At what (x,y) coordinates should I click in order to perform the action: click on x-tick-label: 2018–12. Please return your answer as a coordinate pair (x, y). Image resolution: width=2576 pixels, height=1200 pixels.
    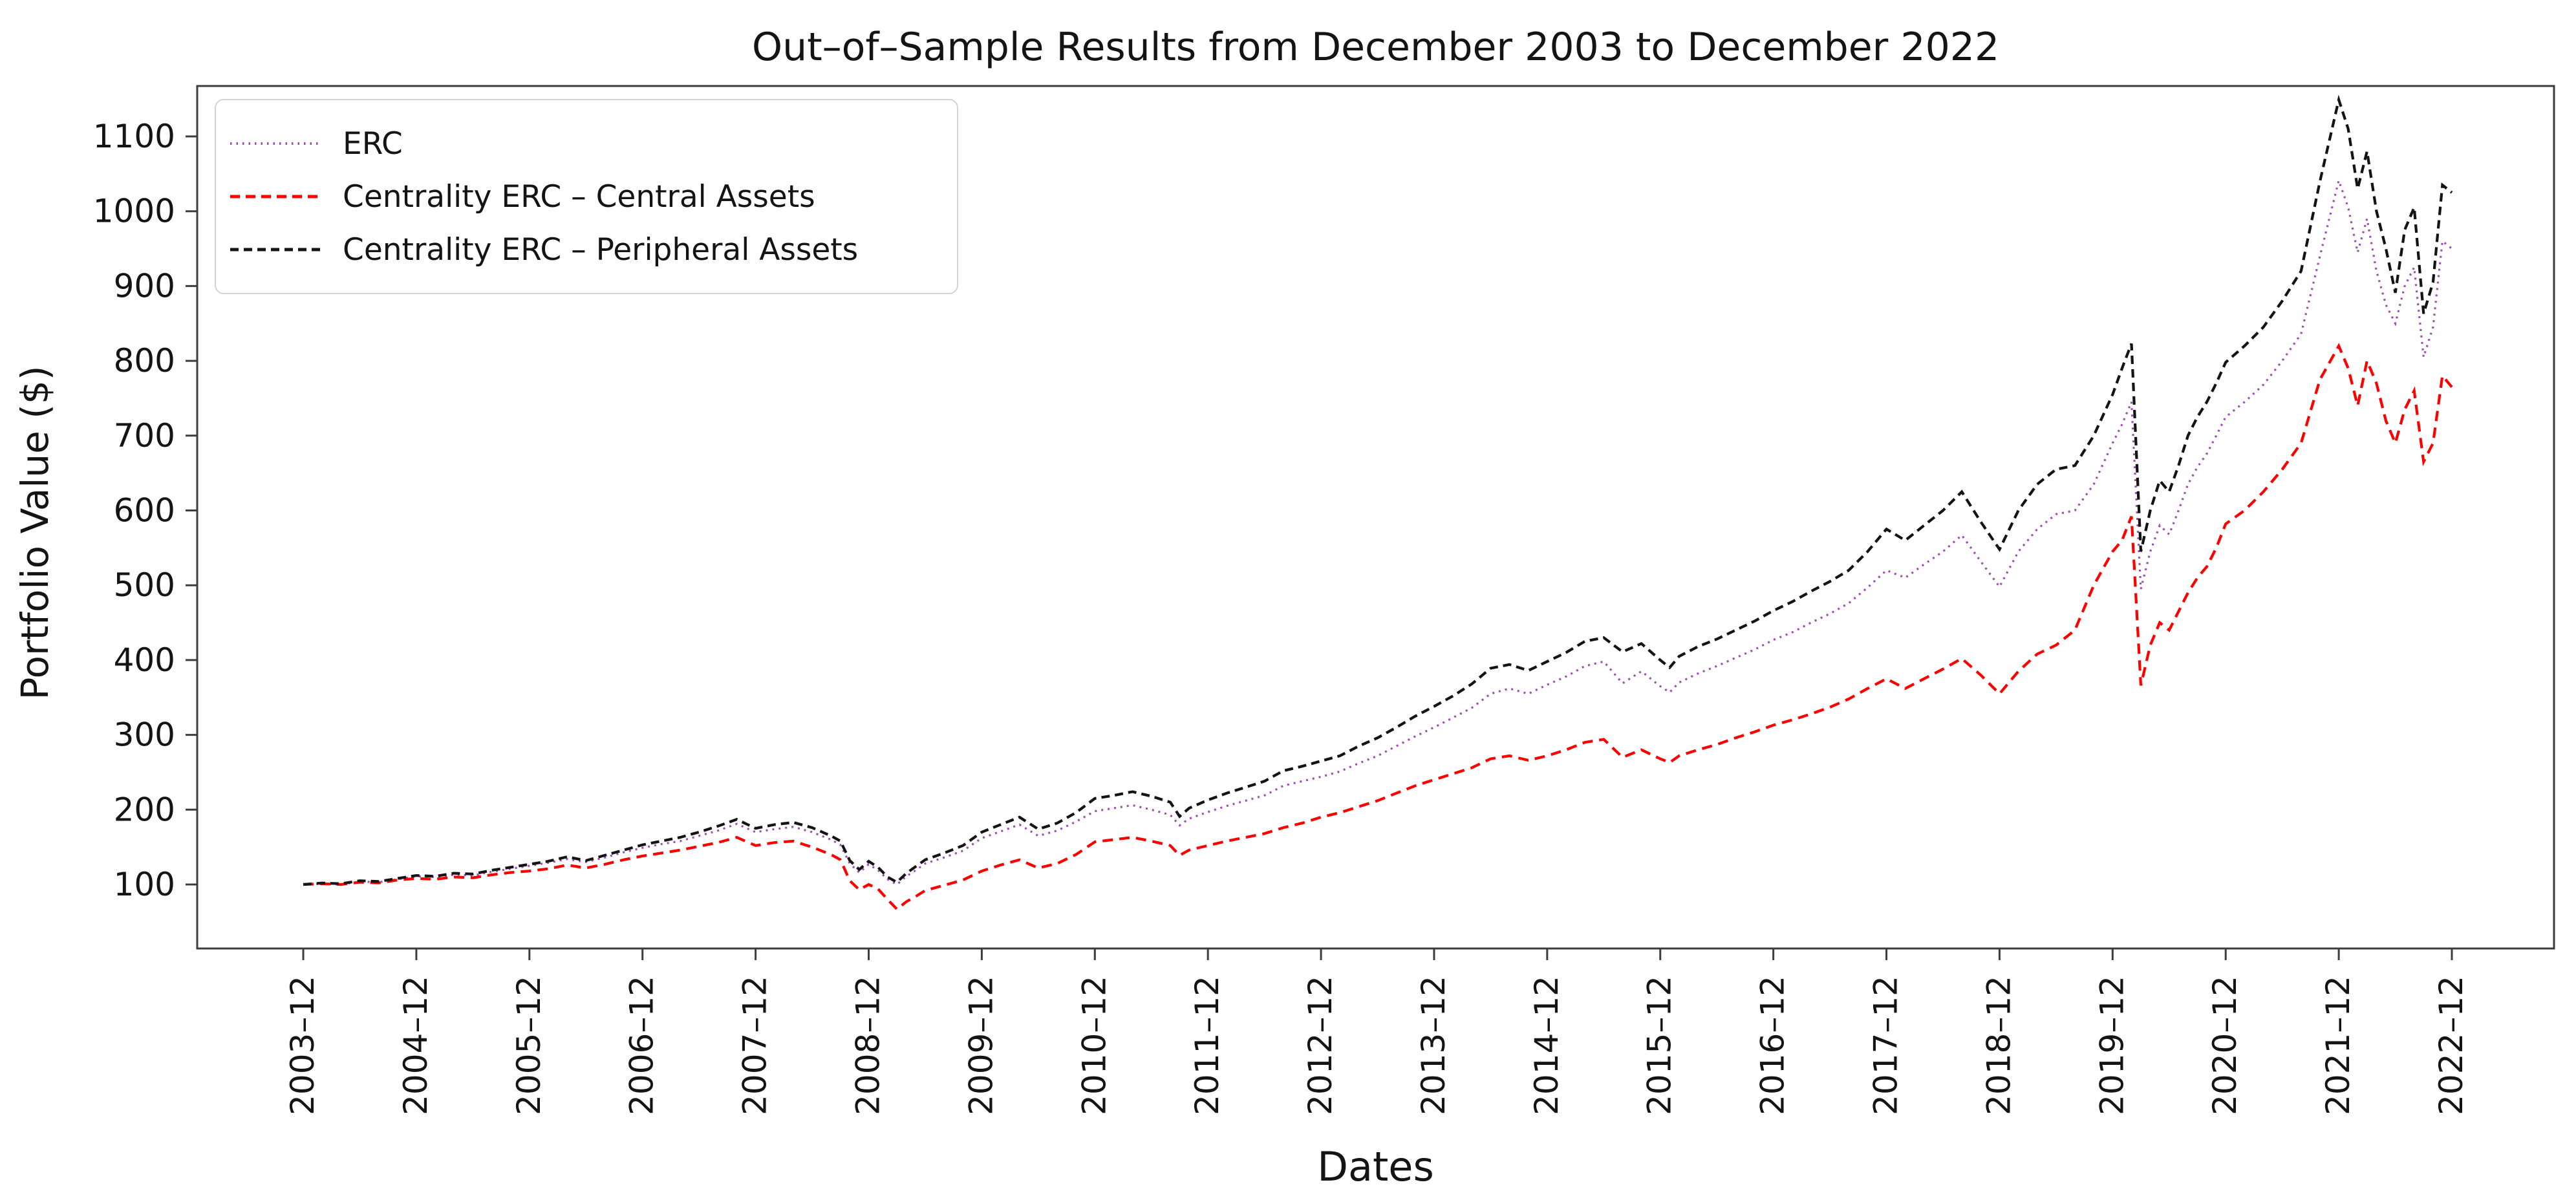
    Looking at the image, I should click on (1999, 1045).